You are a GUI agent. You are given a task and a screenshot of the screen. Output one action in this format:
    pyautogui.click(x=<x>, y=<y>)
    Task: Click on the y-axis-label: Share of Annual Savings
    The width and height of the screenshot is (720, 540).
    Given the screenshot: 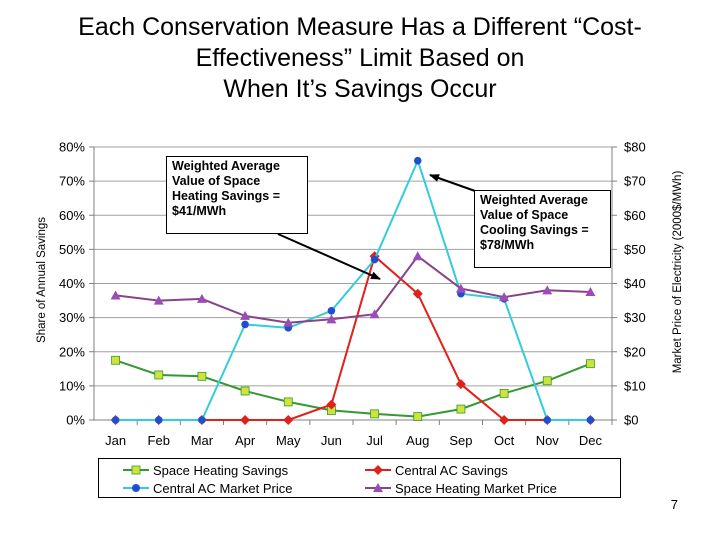 What is the action you would take?
    pyautogui.click(x=42, y=280)
    